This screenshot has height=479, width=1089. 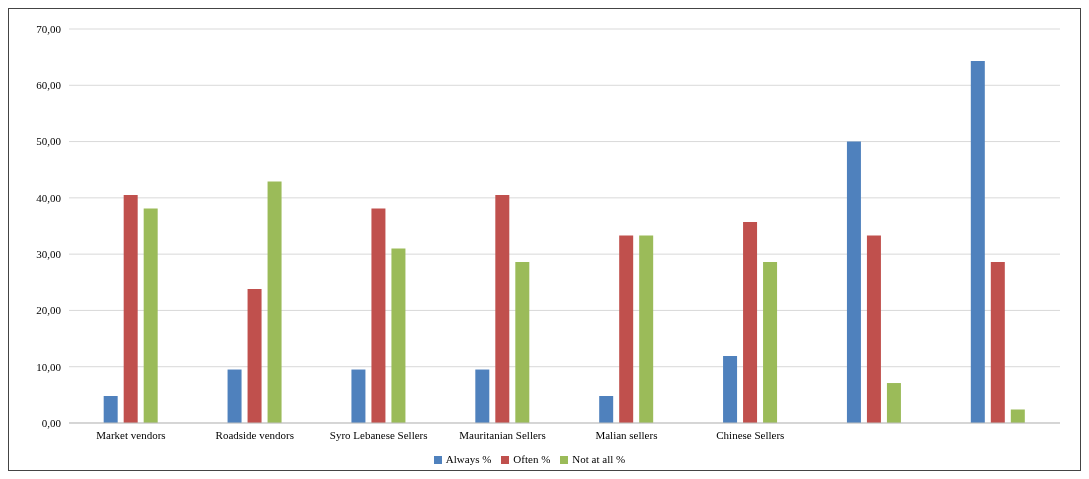 What do you see at coordinates (49, 141) in the screenshot?
I see `y-tick-label: 50,00` at bounding box center [49, 141].